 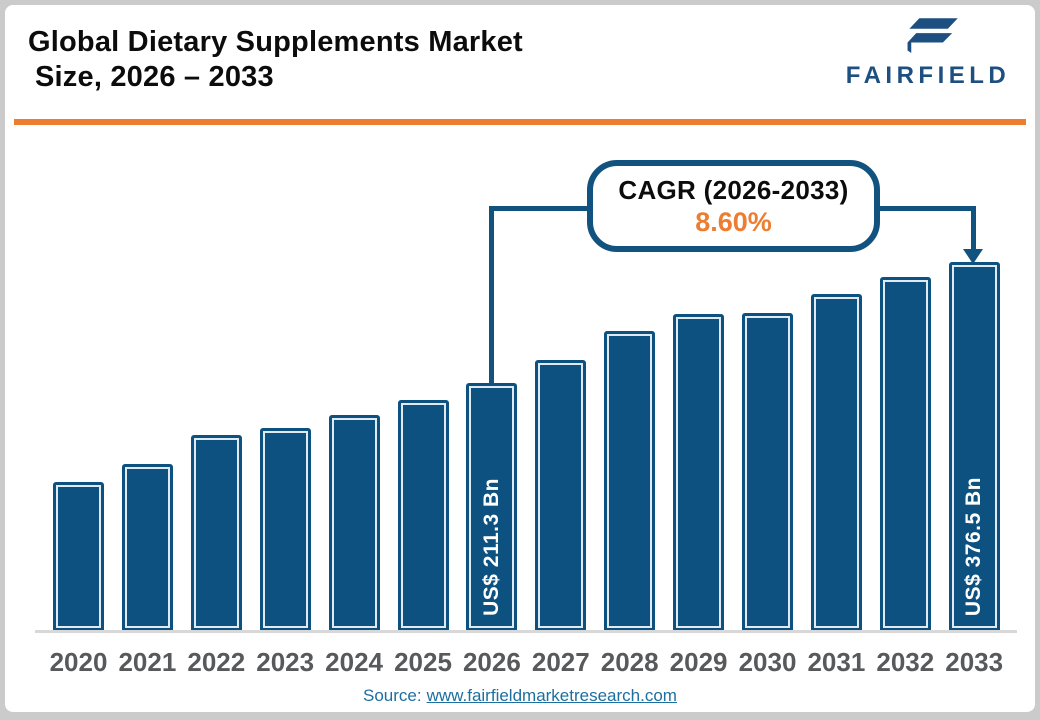 What do you see at coordinates (974, 662) in the screenshot?
I see `x-axis-label-2033: 2033` at bounding box center [974, 662].